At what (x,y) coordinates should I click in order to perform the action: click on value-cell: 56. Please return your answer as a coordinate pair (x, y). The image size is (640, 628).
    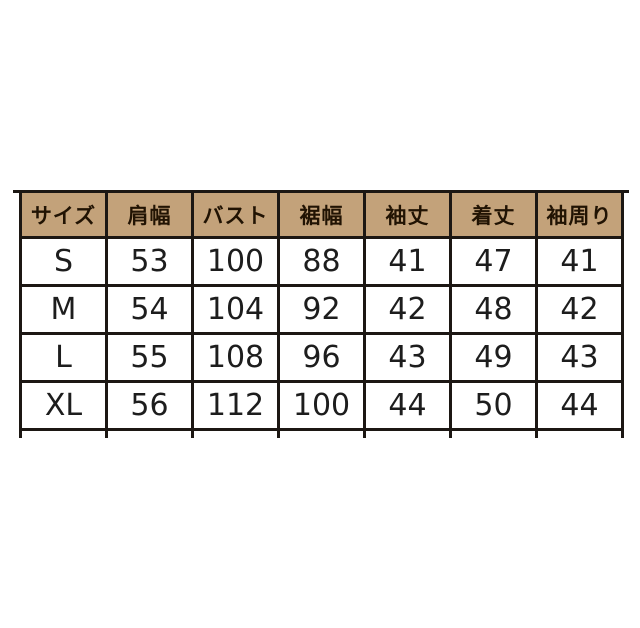
    Looking at the image, I should click on (151, 407).